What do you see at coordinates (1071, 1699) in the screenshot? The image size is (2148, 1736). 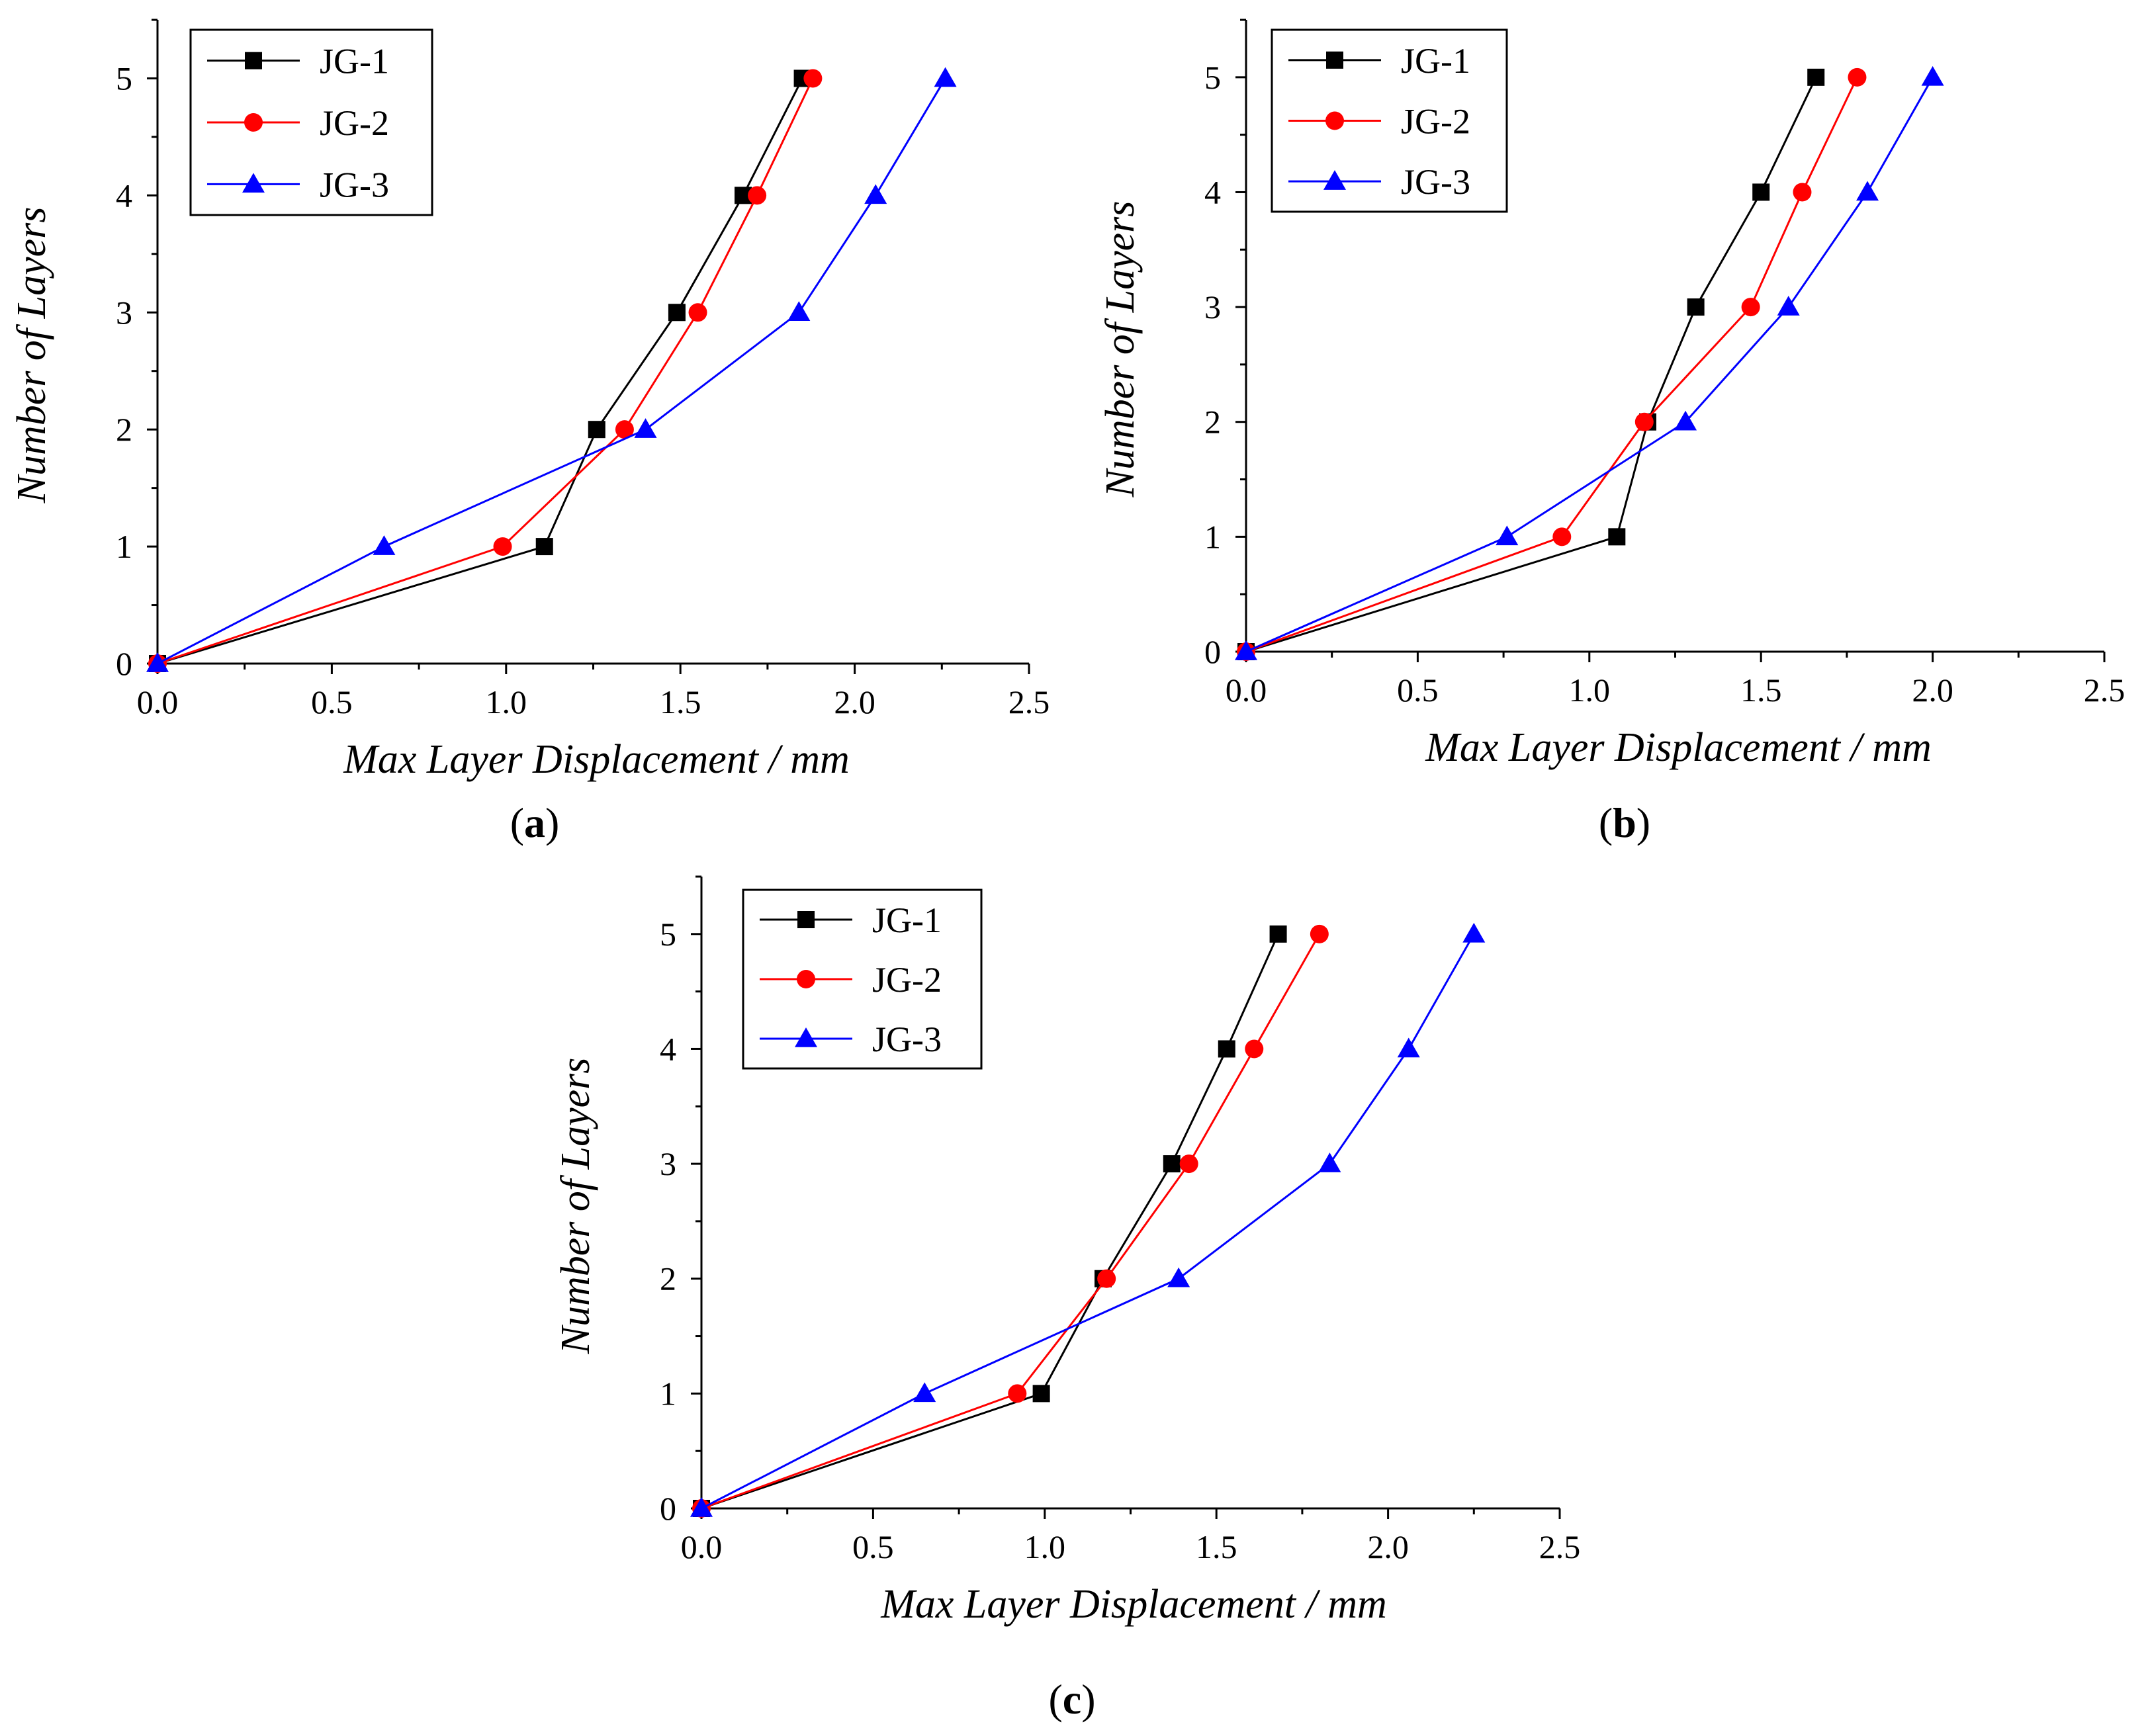 I see `panel-label: (c)` at bounding box center [1071, 1699].